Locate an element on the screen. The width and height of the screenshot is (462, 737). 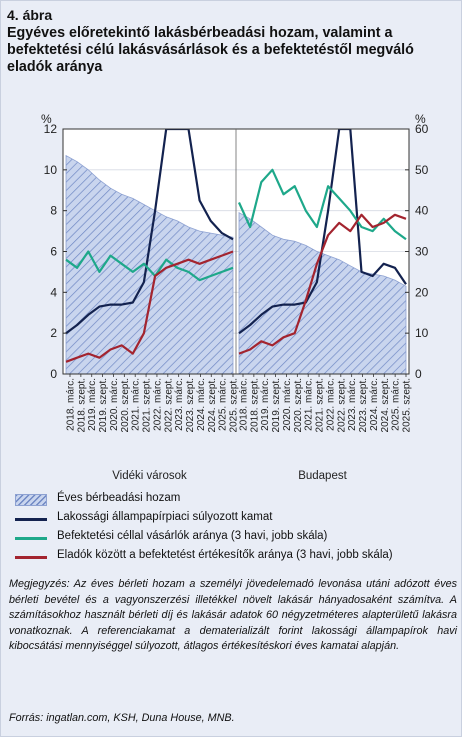
left-tick-label: 2 is located at coordinates (53, 333).